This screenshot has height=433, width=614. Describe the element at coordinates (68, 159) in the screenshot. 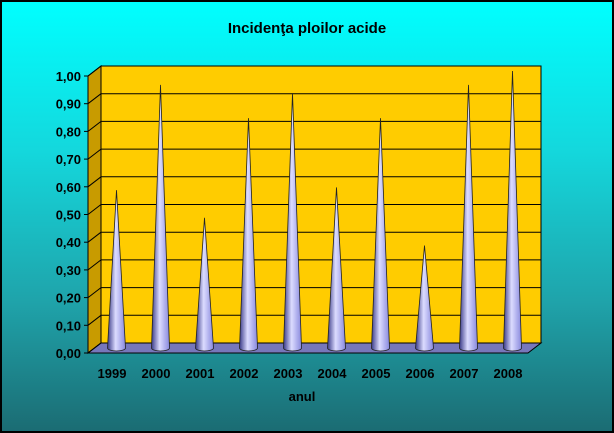

I see `y-tick-label: 0,70` at that location.